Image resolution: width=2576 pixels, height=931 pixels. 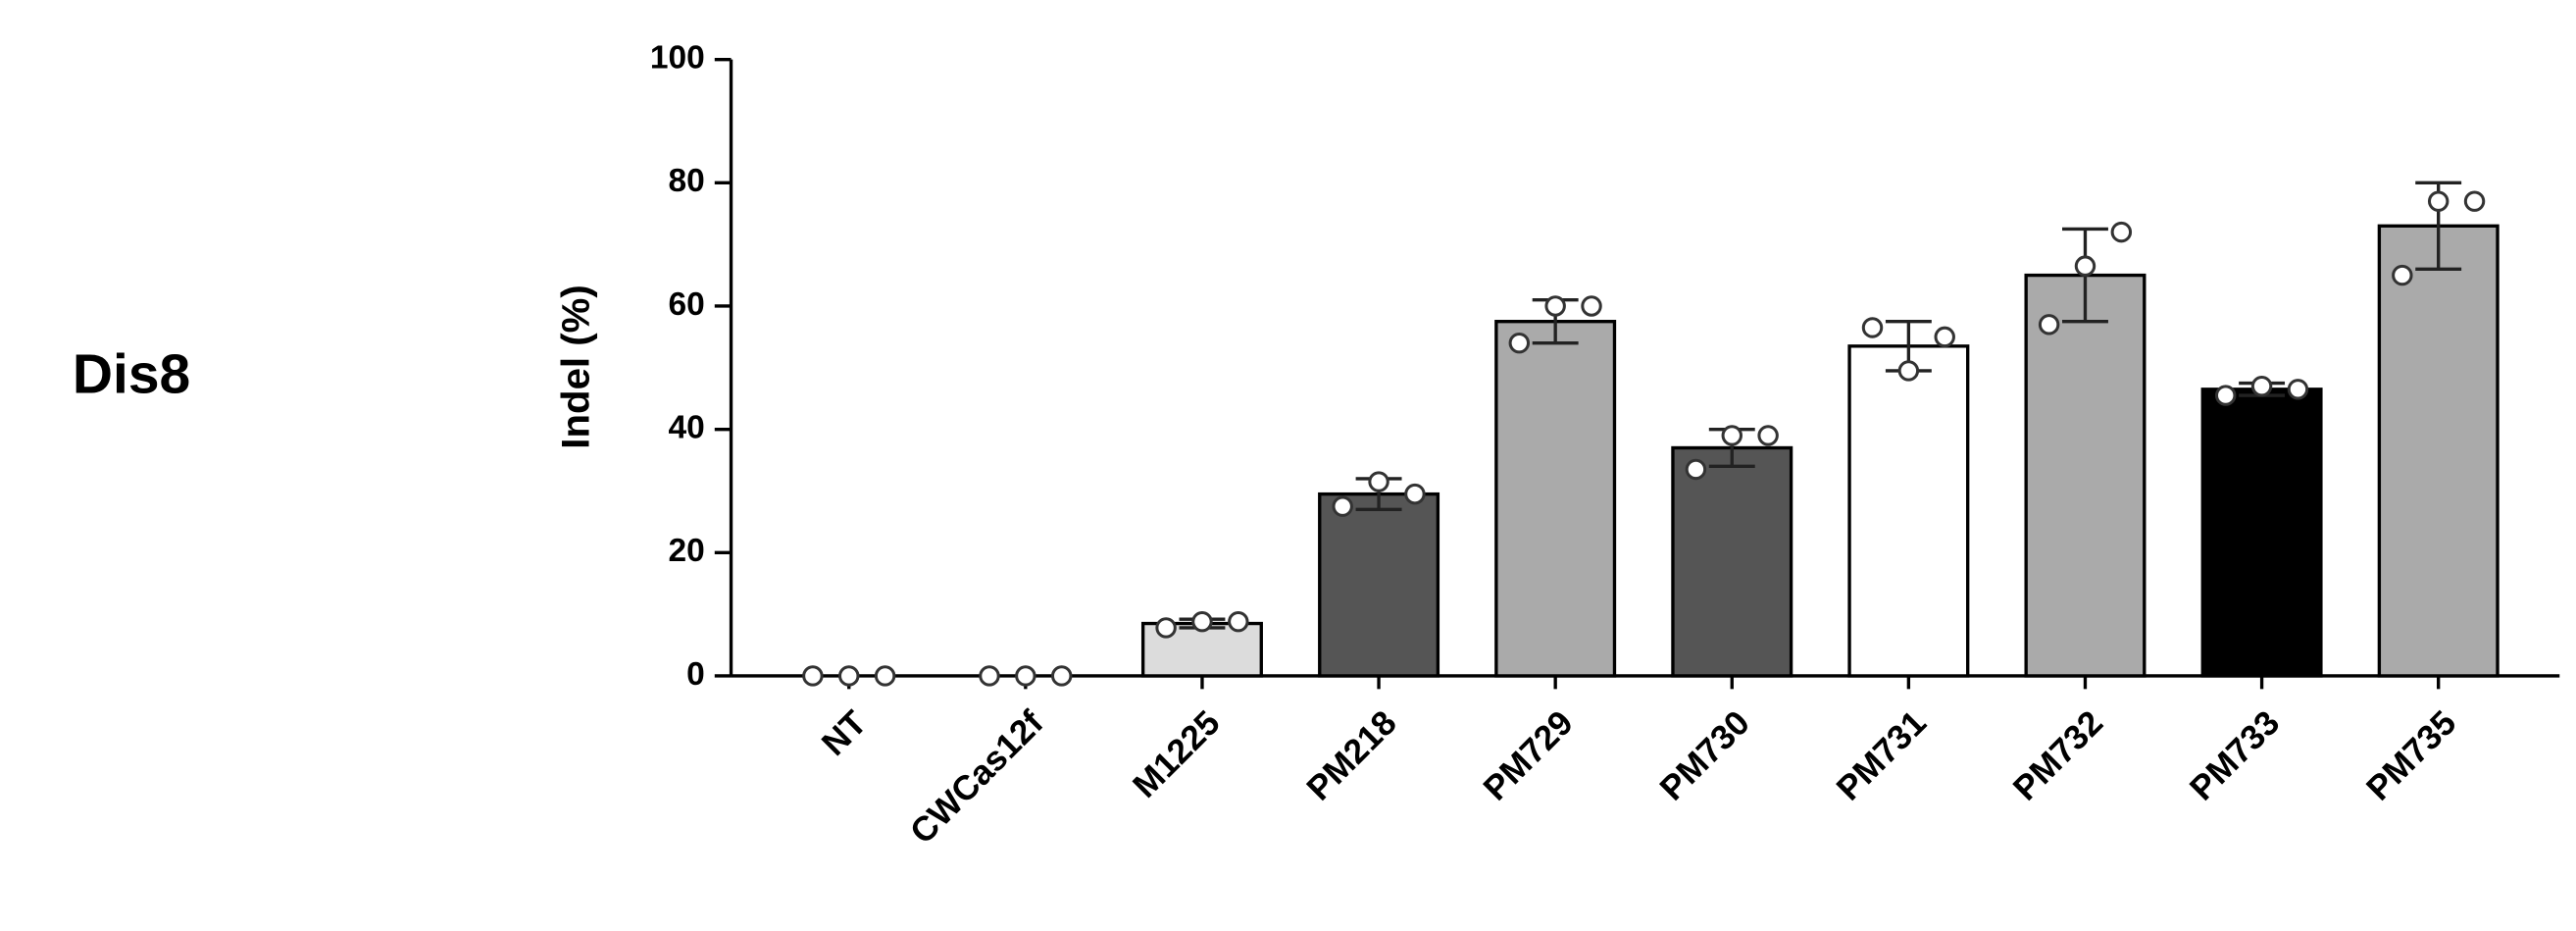 I want to click on x-tick-label: PM732, so click(x=2058, y=755).